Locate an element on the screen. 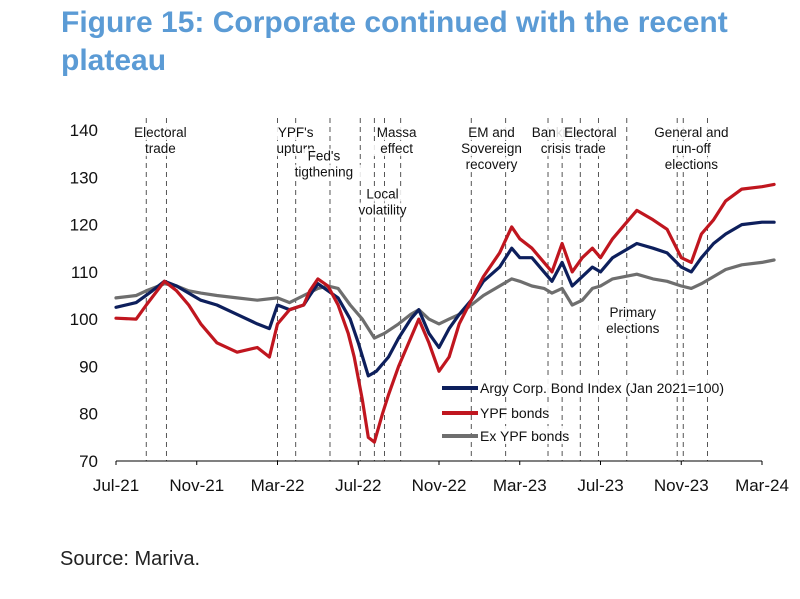 This screenshot has height=599, width=800. x-tick-label: Jul-22 is located at coordinates (358, 485).